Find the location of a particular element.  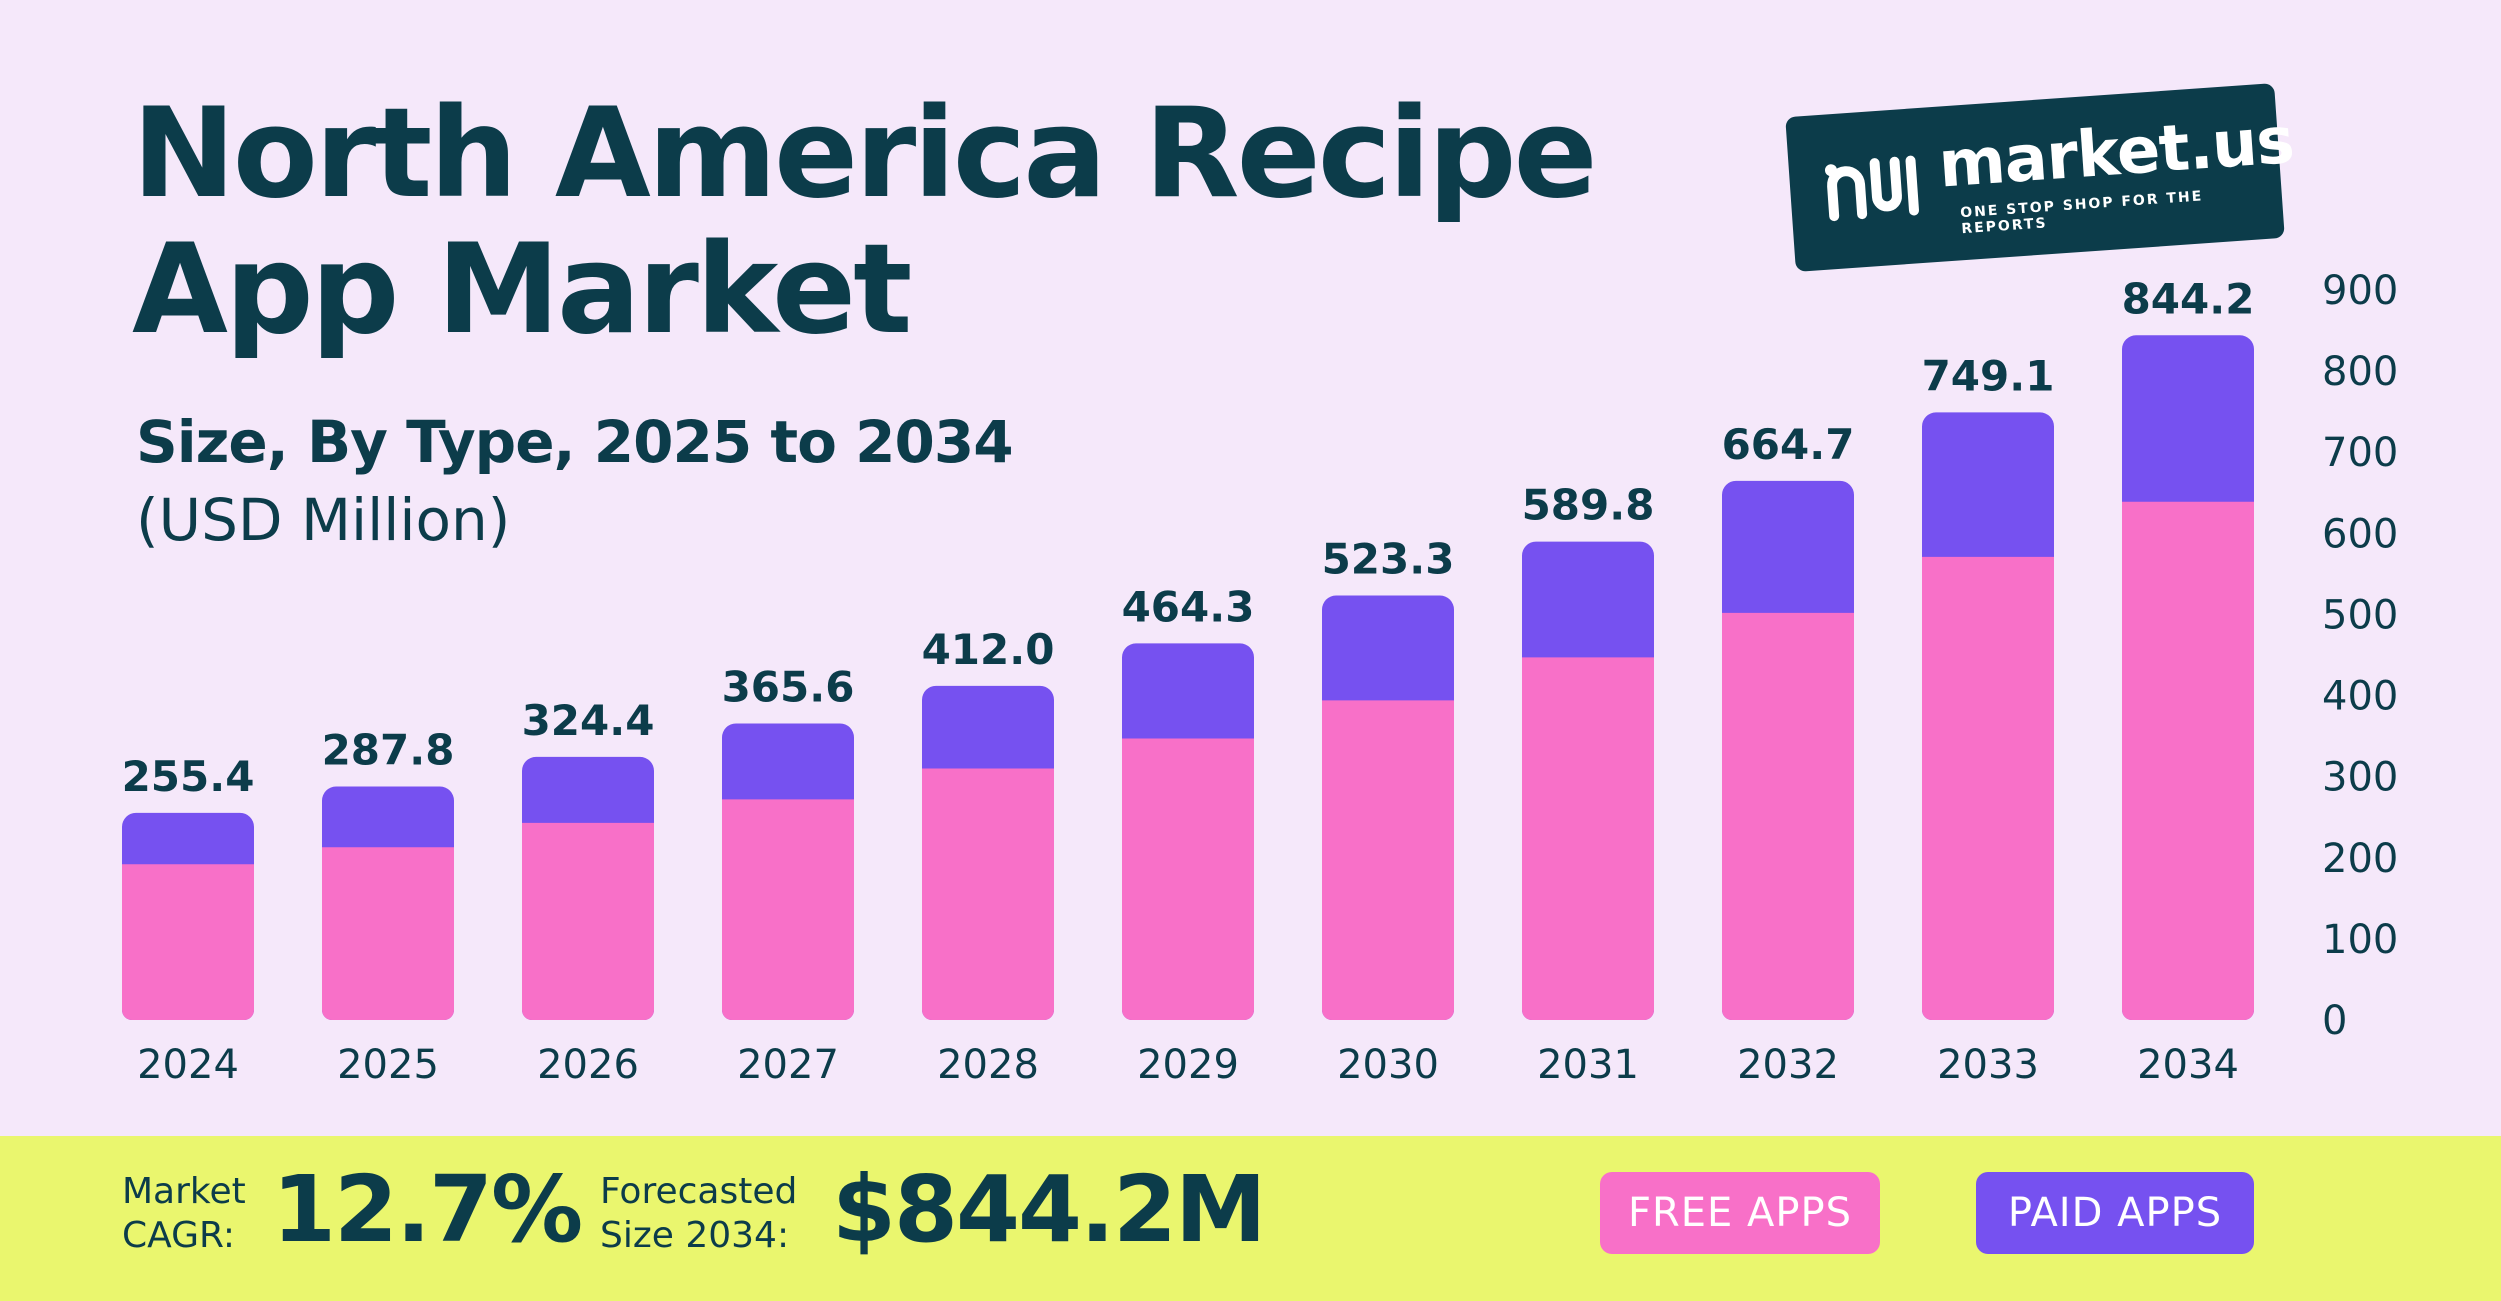

cagr-value: 12.7% is located at coordinates (427, 1209).